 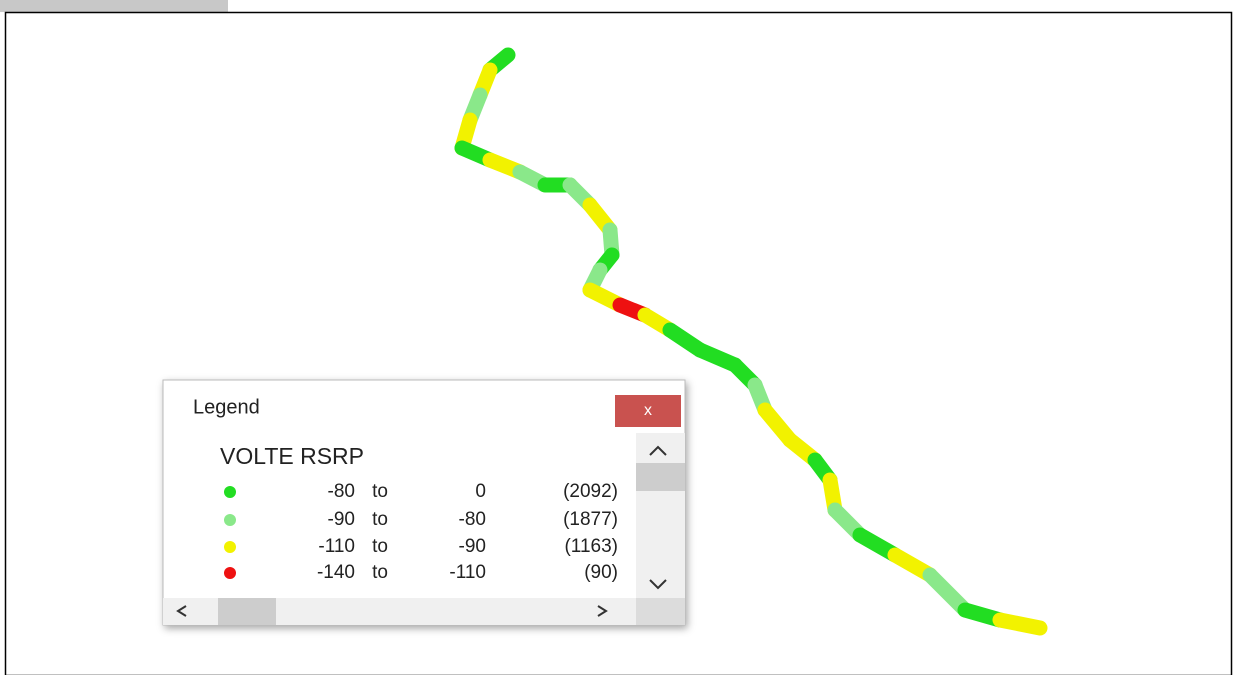 I want to click on range-to: -80, so click(x=472, y=519).